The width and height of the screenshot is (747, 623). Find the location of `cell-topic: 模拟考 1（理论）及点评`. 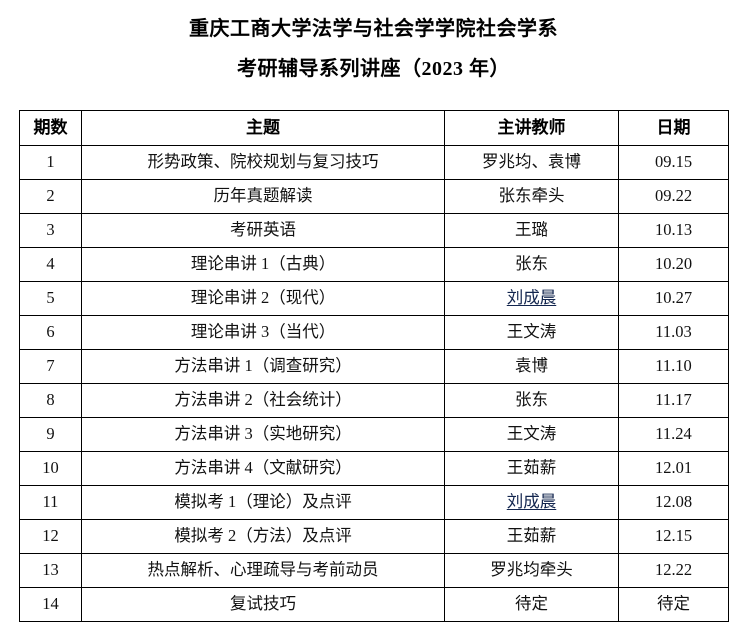

cell-topic: 模拟考 1（理论）及点评 is located at coordinates (263, 502).